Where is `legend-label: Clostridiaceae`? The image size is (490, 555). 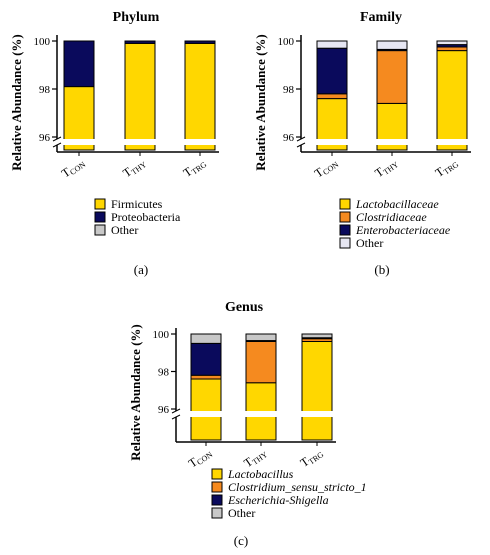 legend-label: Clostridiaceae is located at coordinates (391, 217).